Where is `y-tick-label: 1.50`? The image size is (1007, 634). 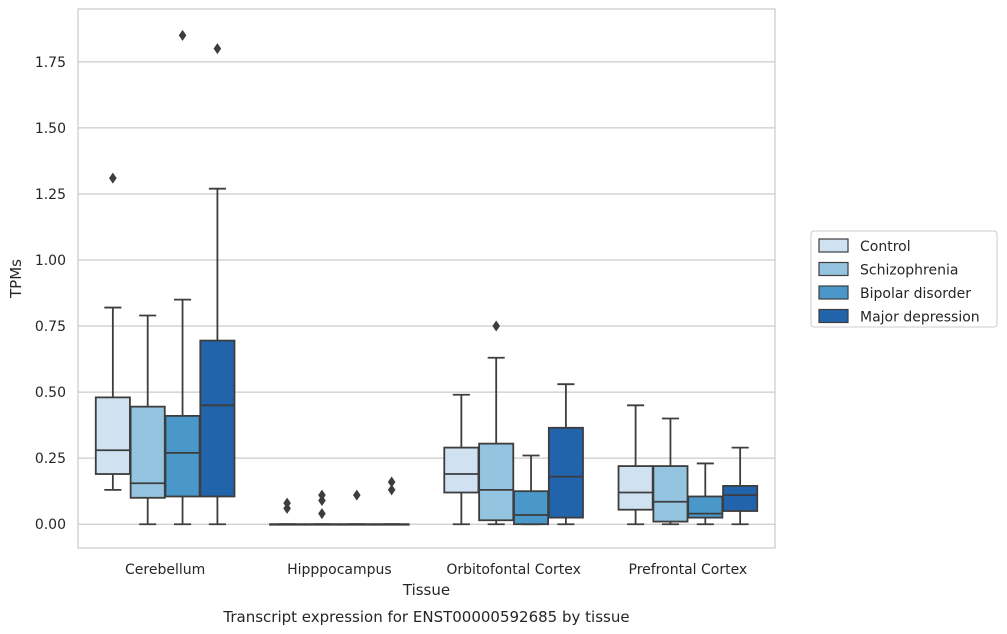 y-tick-label: 1.50 is located at coordinates (50, 129).